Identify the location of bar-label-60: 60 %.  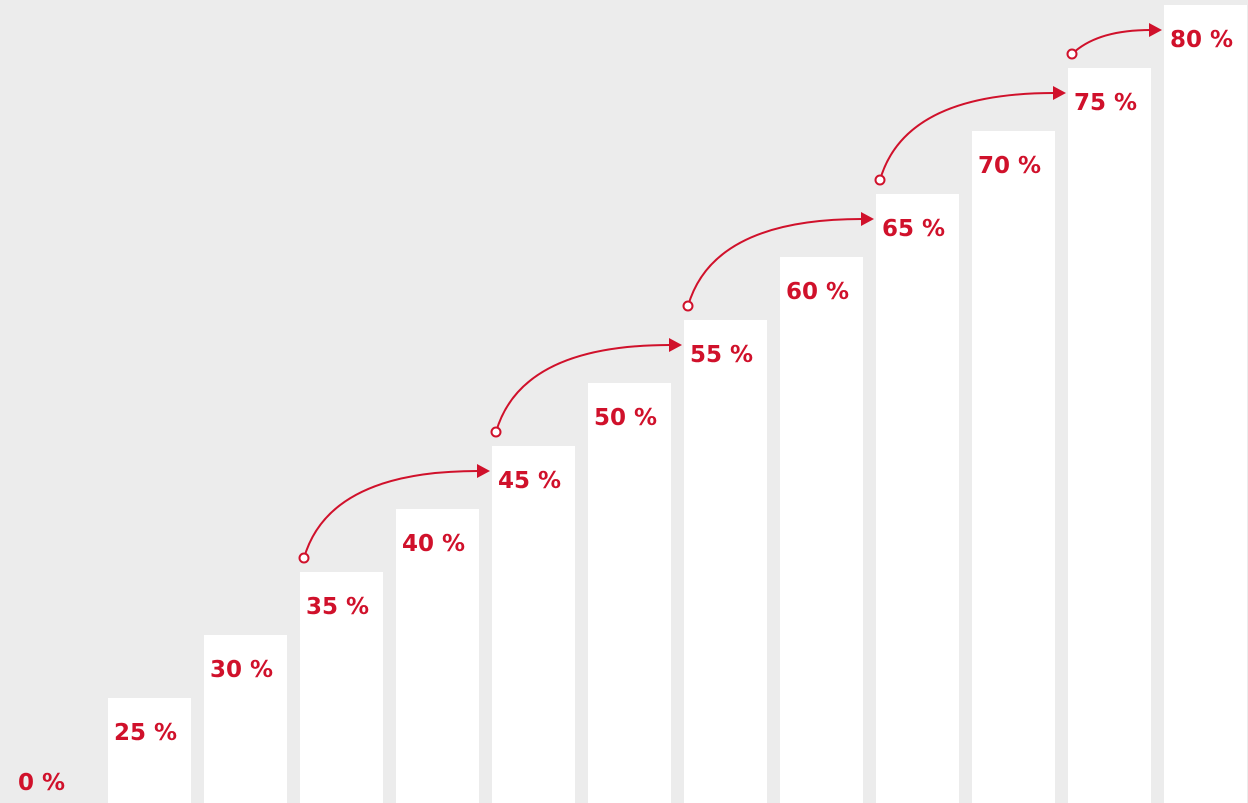
(817, 292).